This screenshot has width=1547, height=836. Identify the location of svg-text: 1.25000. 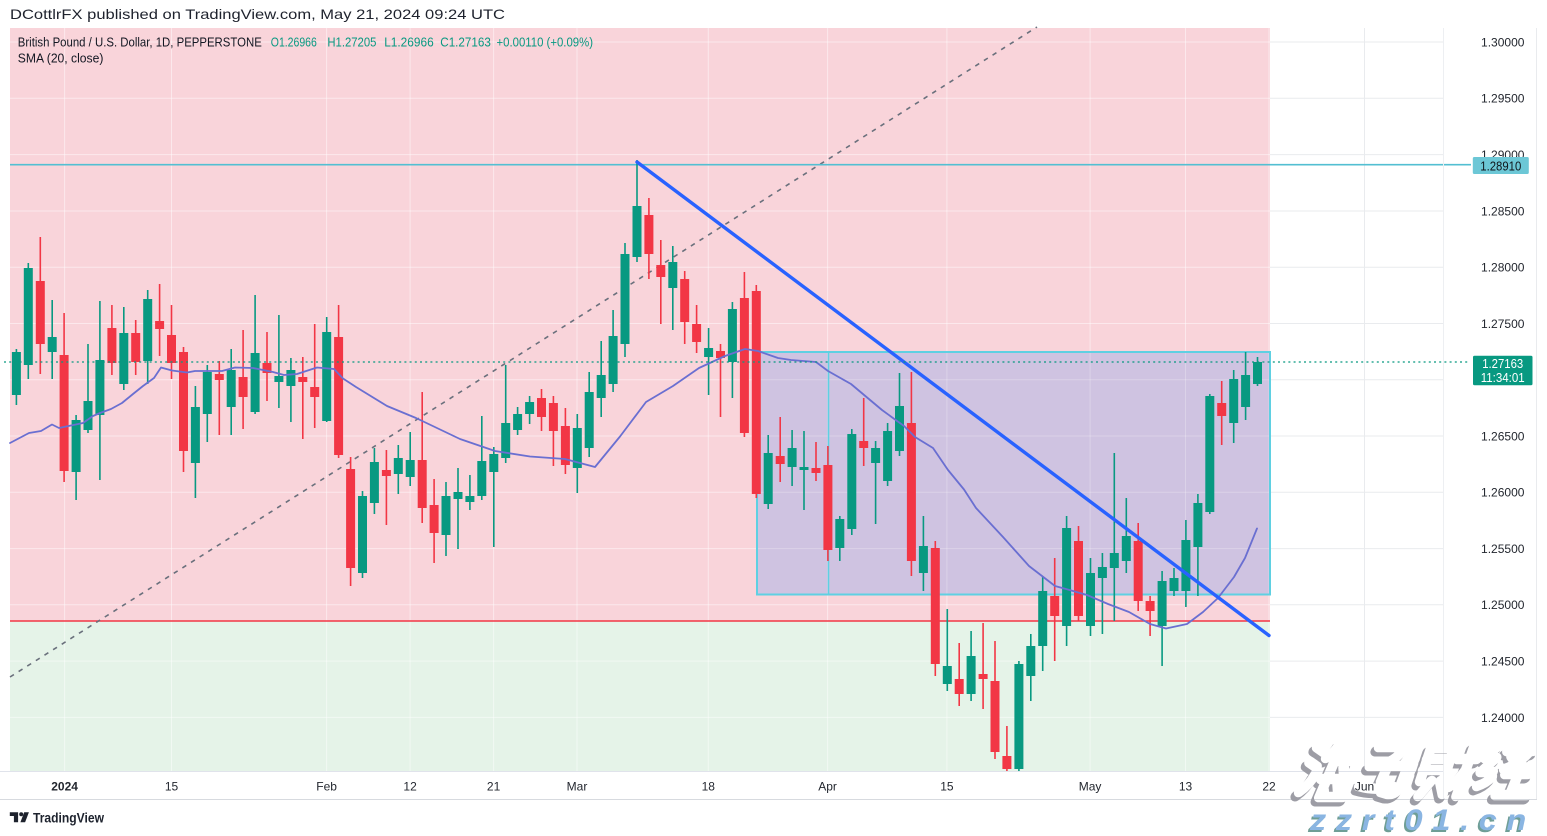
(1503, 605).